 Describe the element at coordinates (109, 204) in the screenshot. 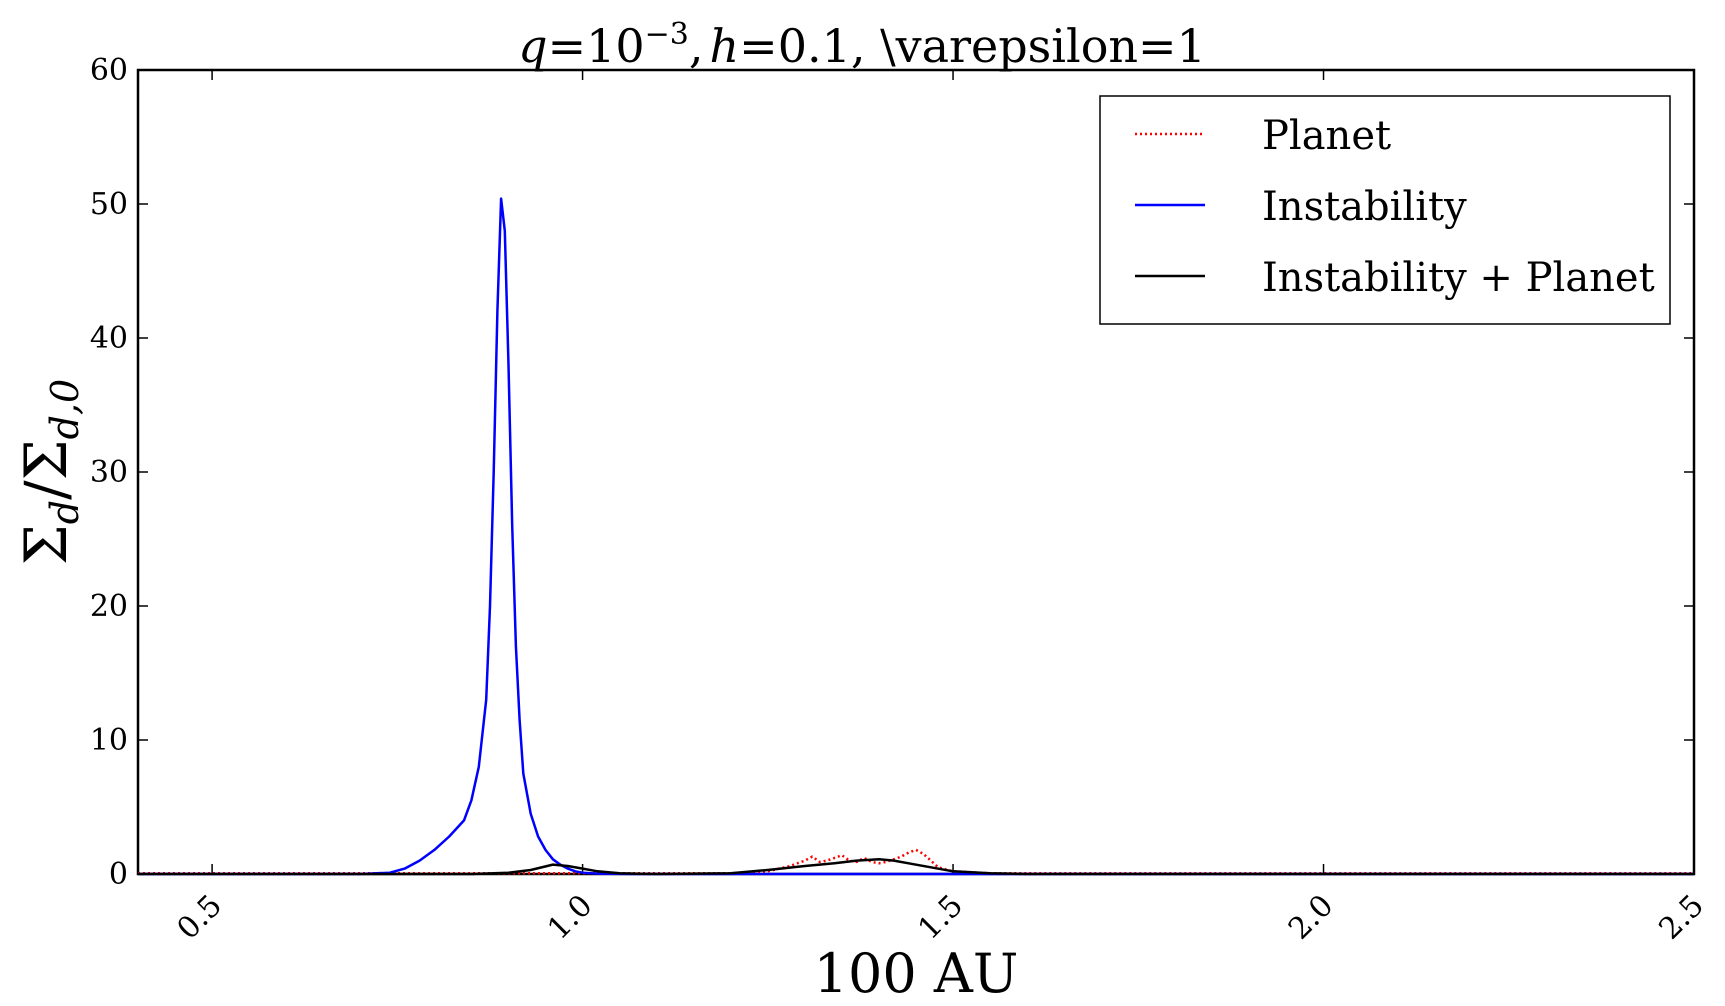

I see `y-tick-label: 50` at that location.